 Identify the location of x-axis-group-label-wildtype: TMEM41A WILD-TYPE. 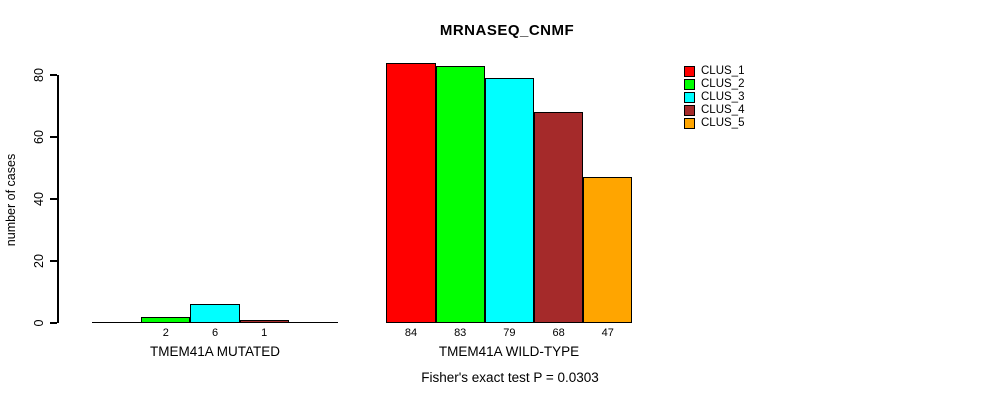
(509, 351).